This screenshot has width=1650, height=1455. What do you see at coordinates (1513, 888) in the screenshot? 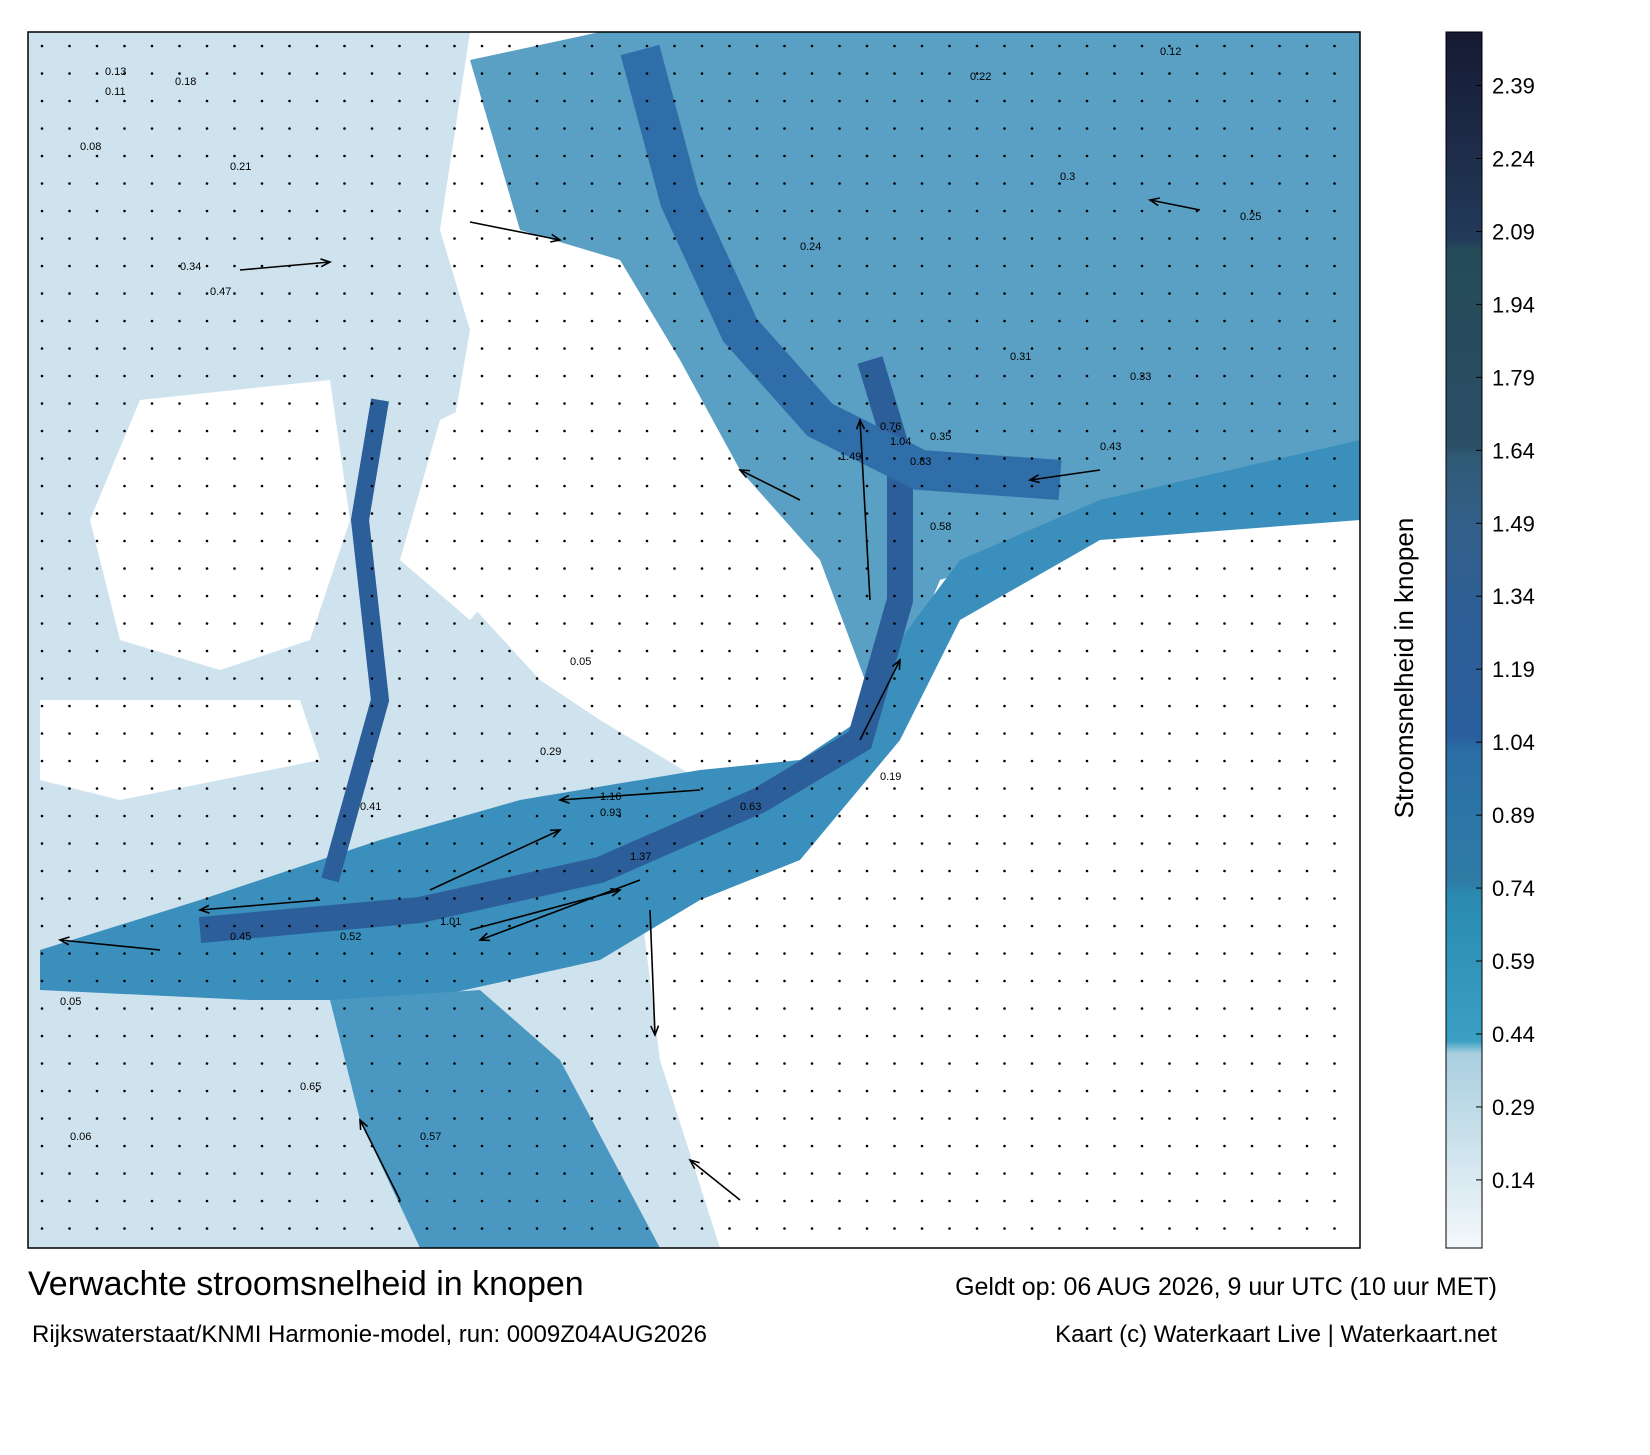
I see `colorbar-tick-label: 0.74` at bounding box center [1513, 888].